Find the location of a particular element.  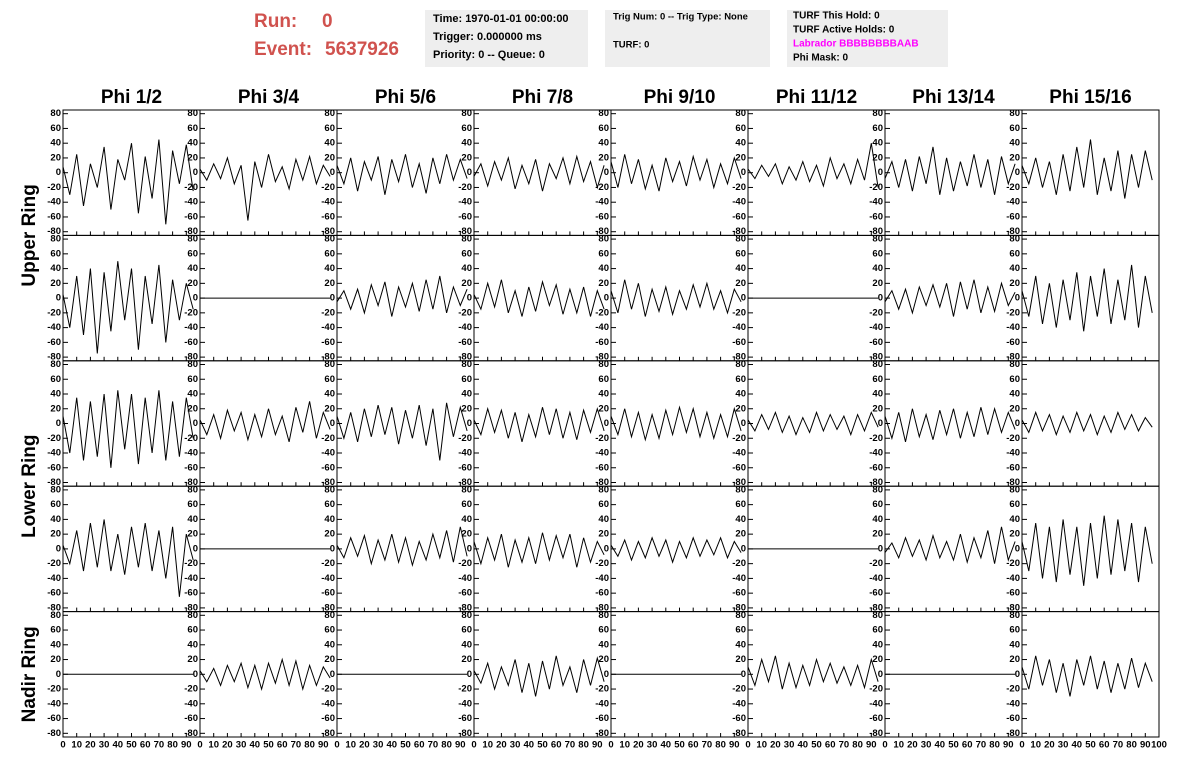

column-title: Phi 9/10 is located at coordinates (680, 97).